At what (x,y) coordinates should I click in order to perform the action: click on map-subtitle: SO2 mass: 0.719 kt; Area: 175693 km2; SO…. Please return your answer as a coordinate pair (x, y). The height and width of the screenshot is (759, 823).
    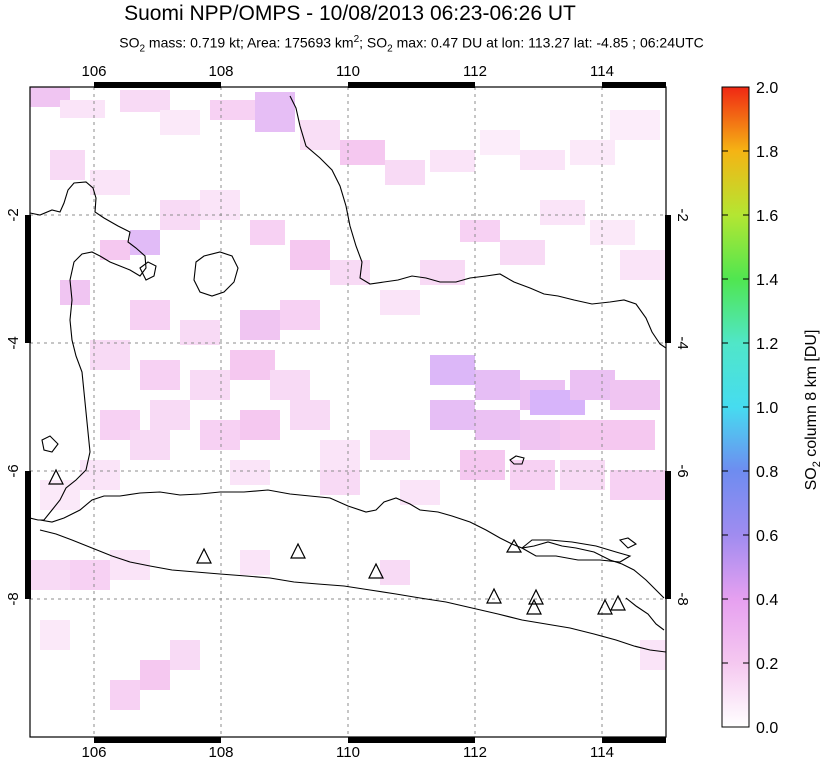
    Looking at the image, I should click on (411, 44).